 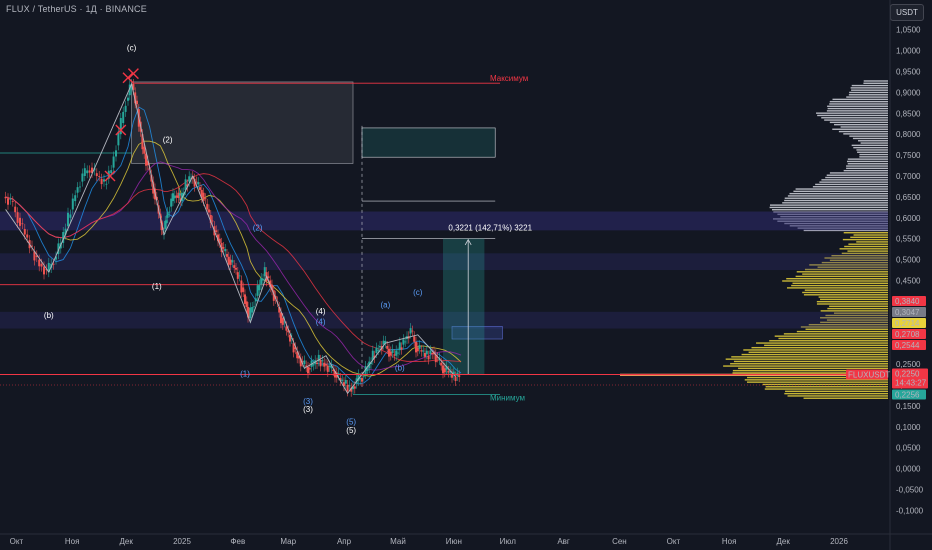 I want to click on time-tick-label: Ноя, so click(x=729, y=541).